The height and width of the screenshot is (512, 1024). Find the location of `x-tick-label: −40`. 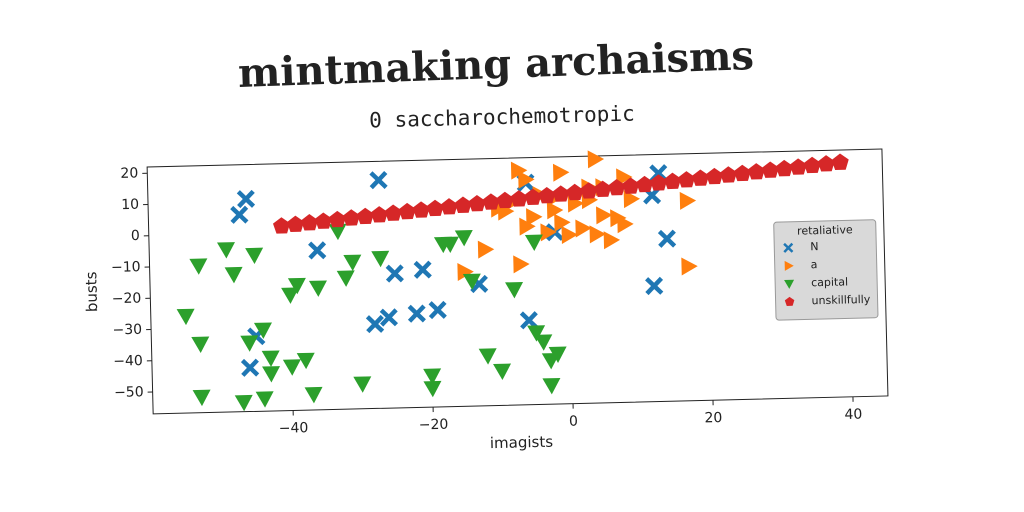

x-tick-label: −40 is located at coordinates (294, 428).